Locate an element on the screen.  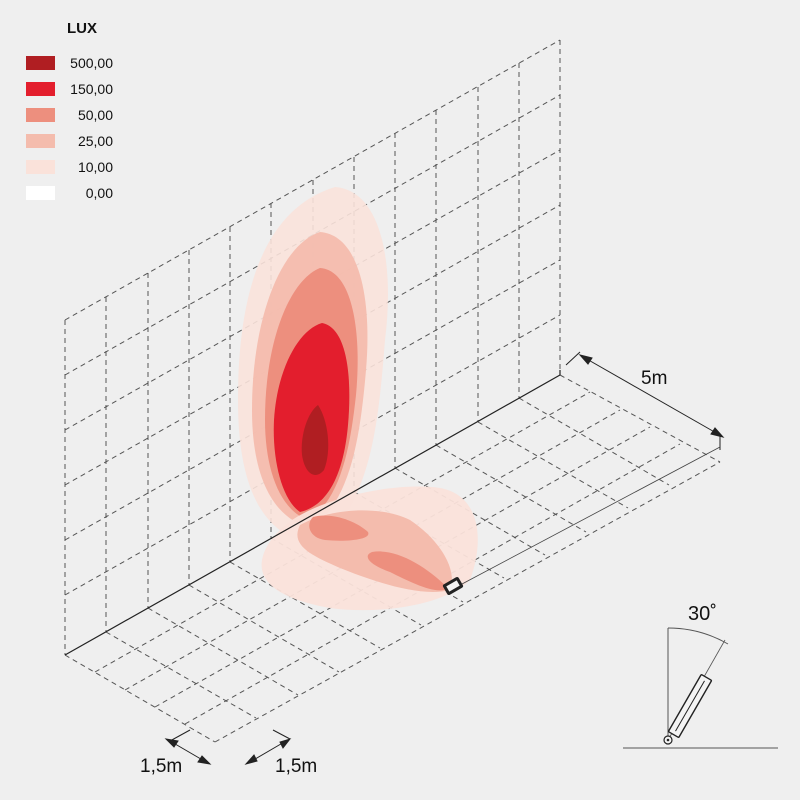
legend-item: 50,00 is located at coordinates (76, 115).